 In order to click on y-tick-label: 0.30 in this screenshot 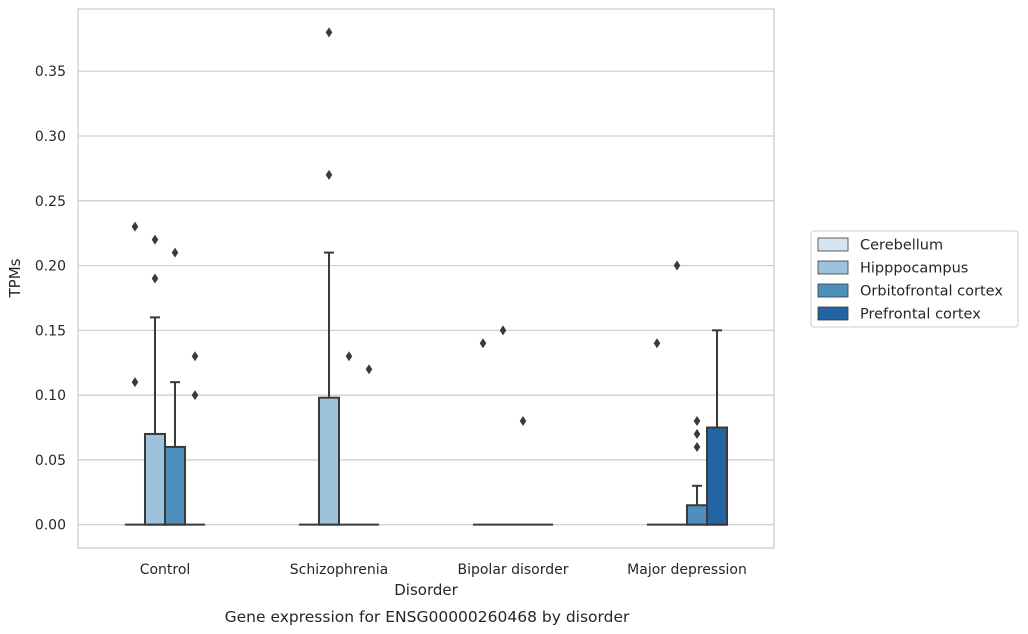, I will do `click(50, 137)`.